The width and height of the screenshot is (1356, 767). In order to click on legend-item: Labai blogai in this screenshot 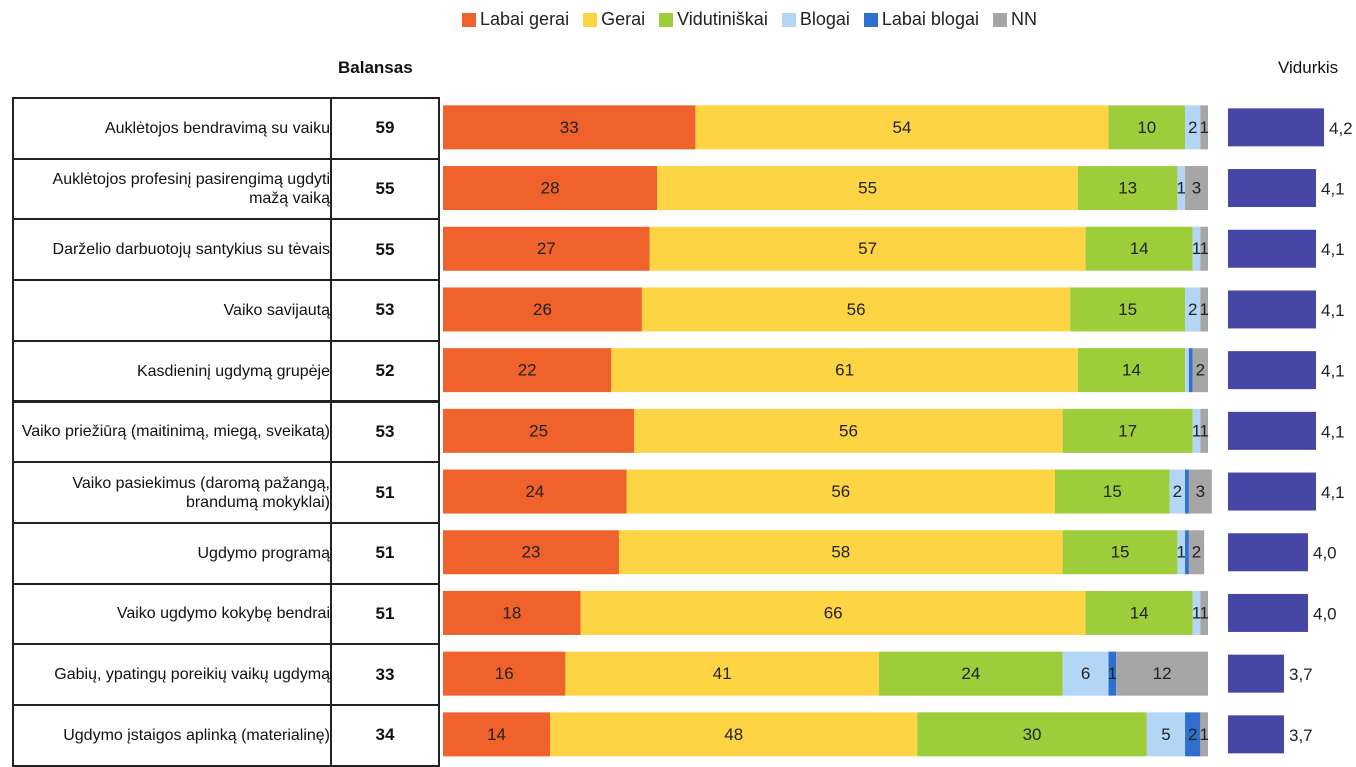, I will do `click(921, 19)`.